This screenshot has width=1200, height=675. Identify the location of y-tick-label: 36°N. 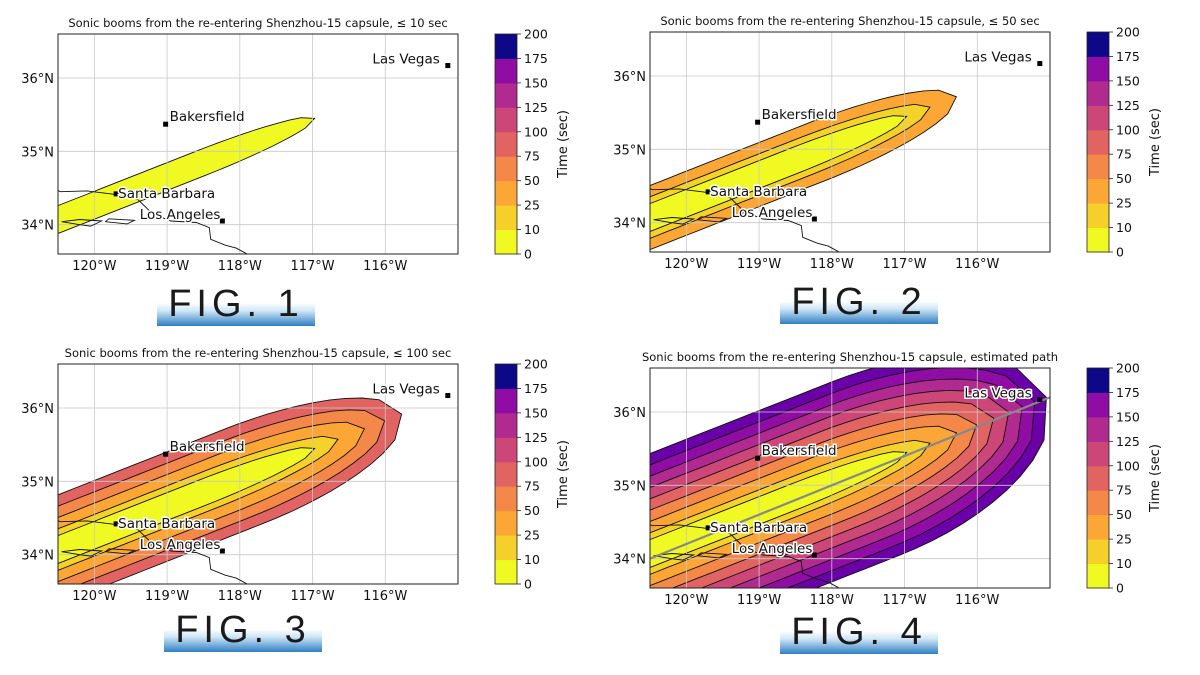
(629, 413).